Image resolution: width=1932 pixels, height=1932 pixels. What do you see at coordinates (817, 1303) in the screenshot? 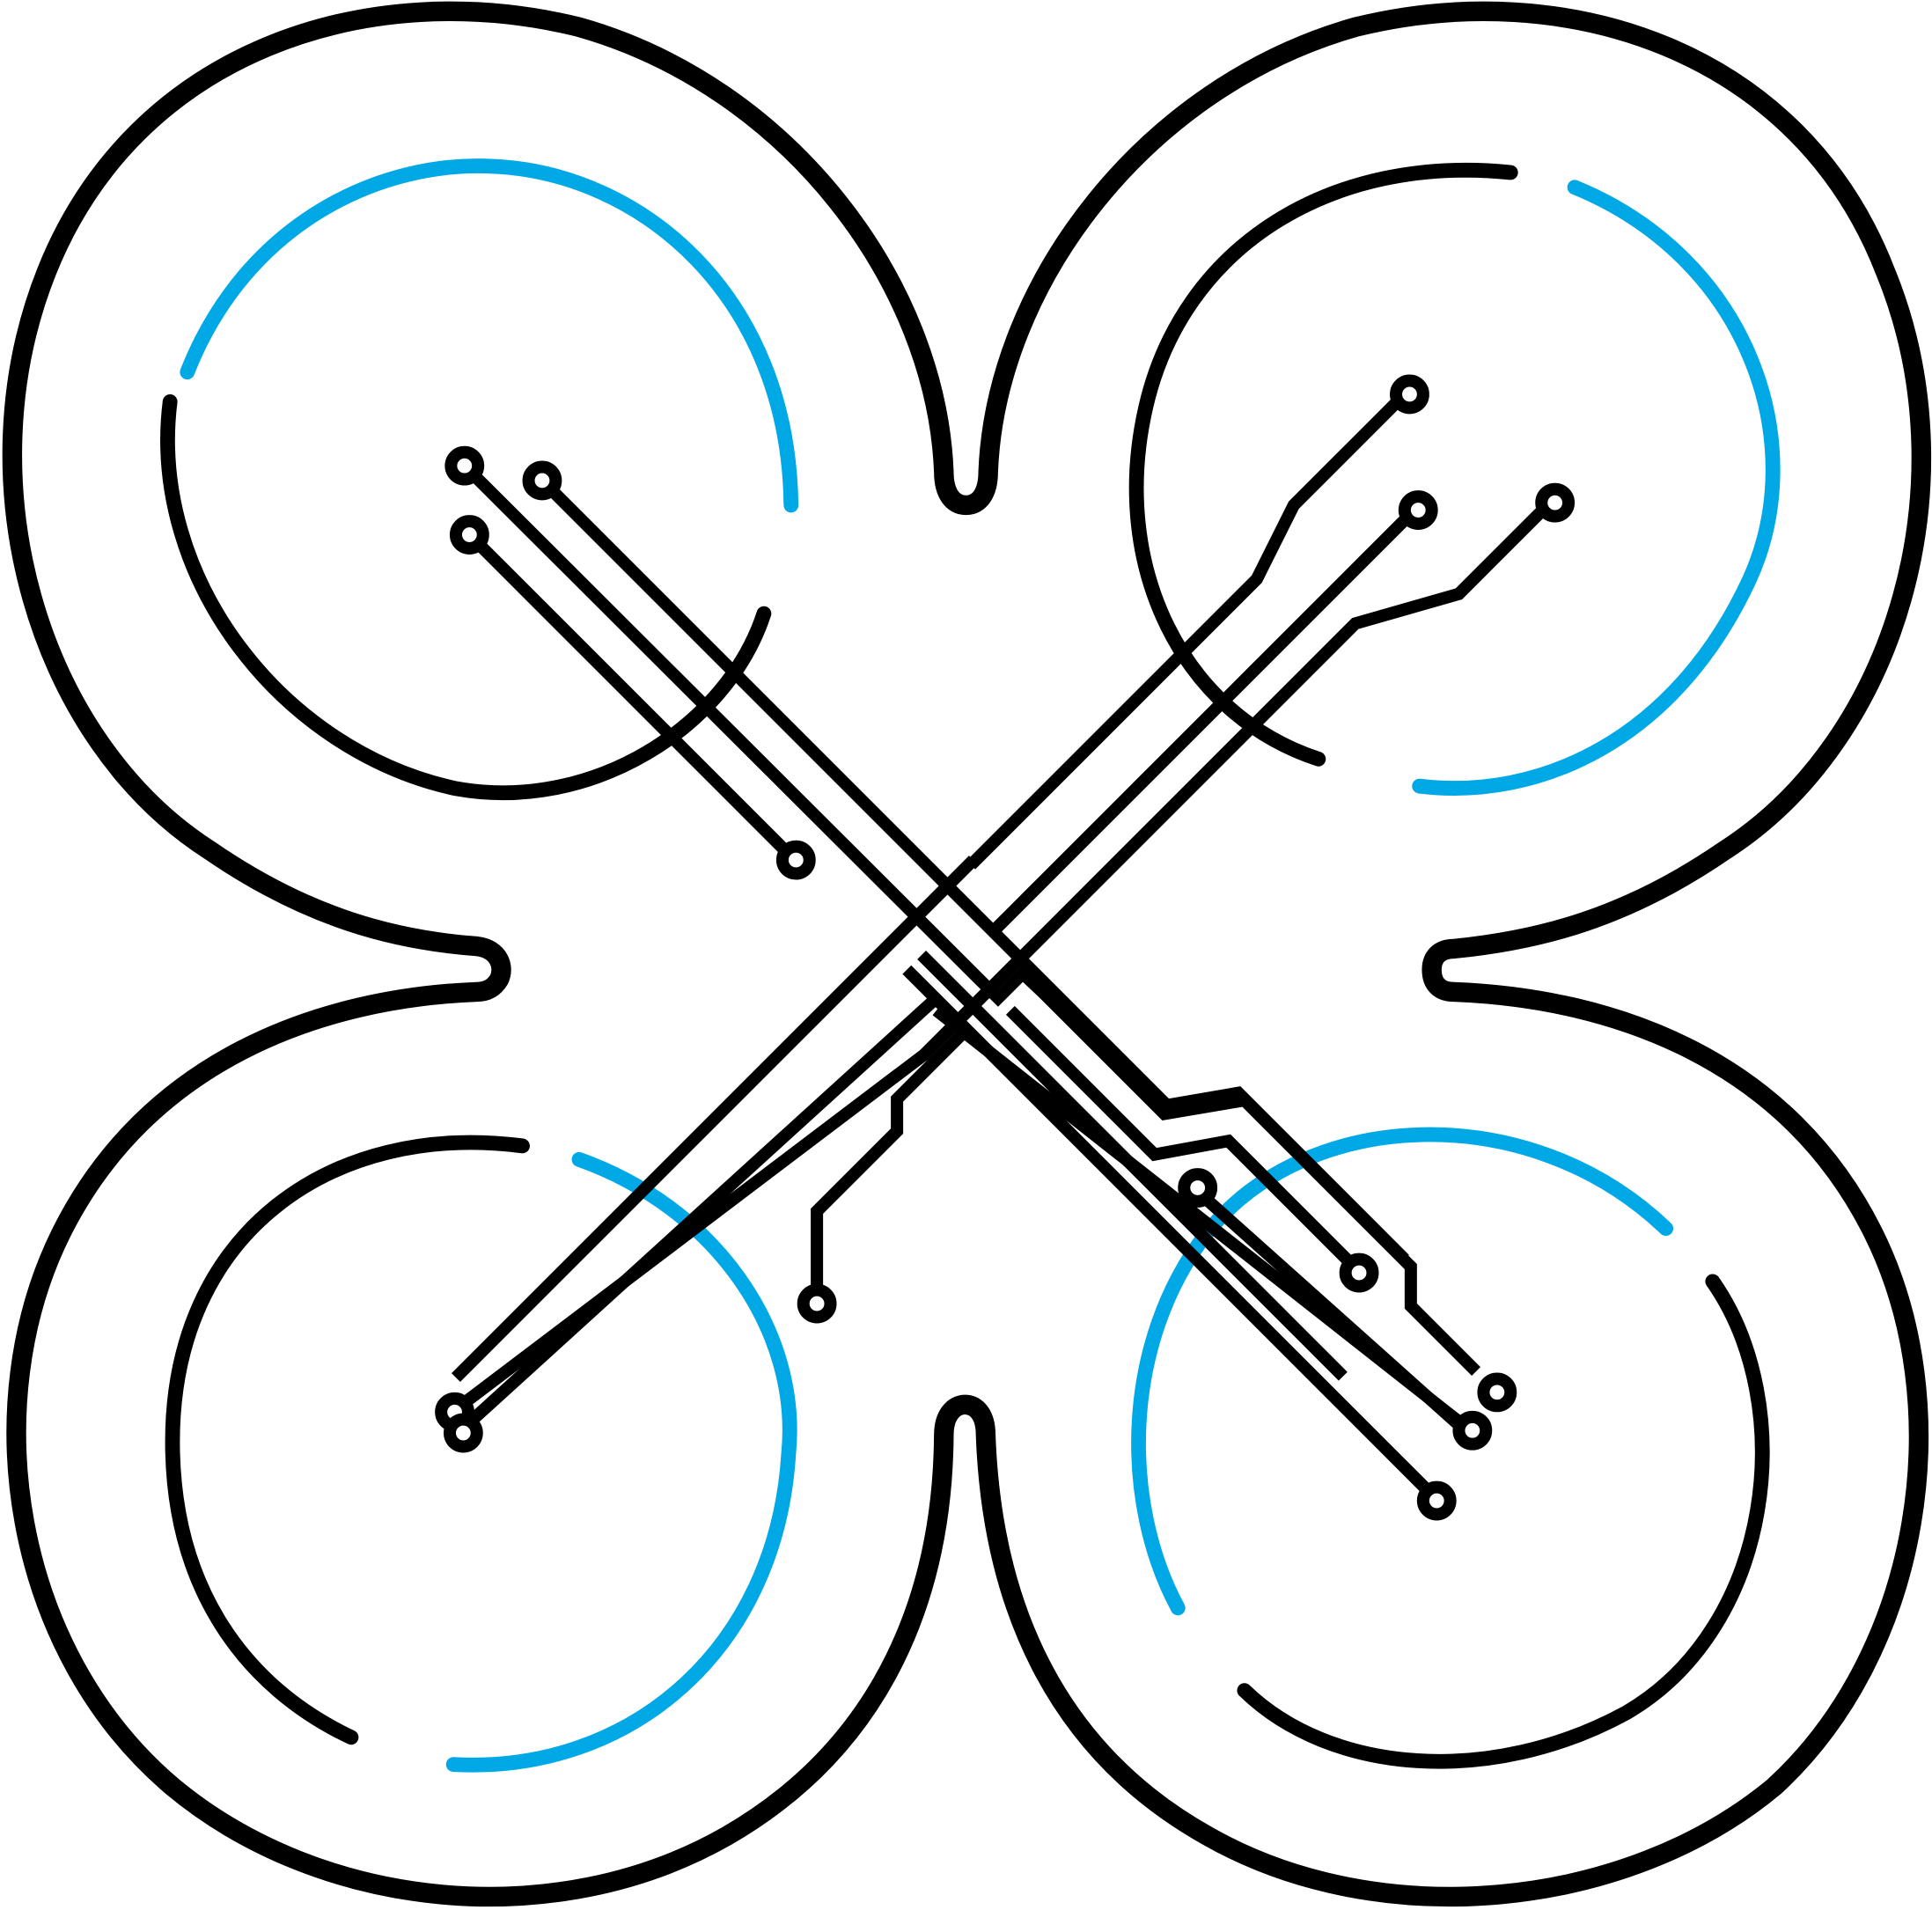
I see `pad-center-bottom` at bounding box center [817, 1303].